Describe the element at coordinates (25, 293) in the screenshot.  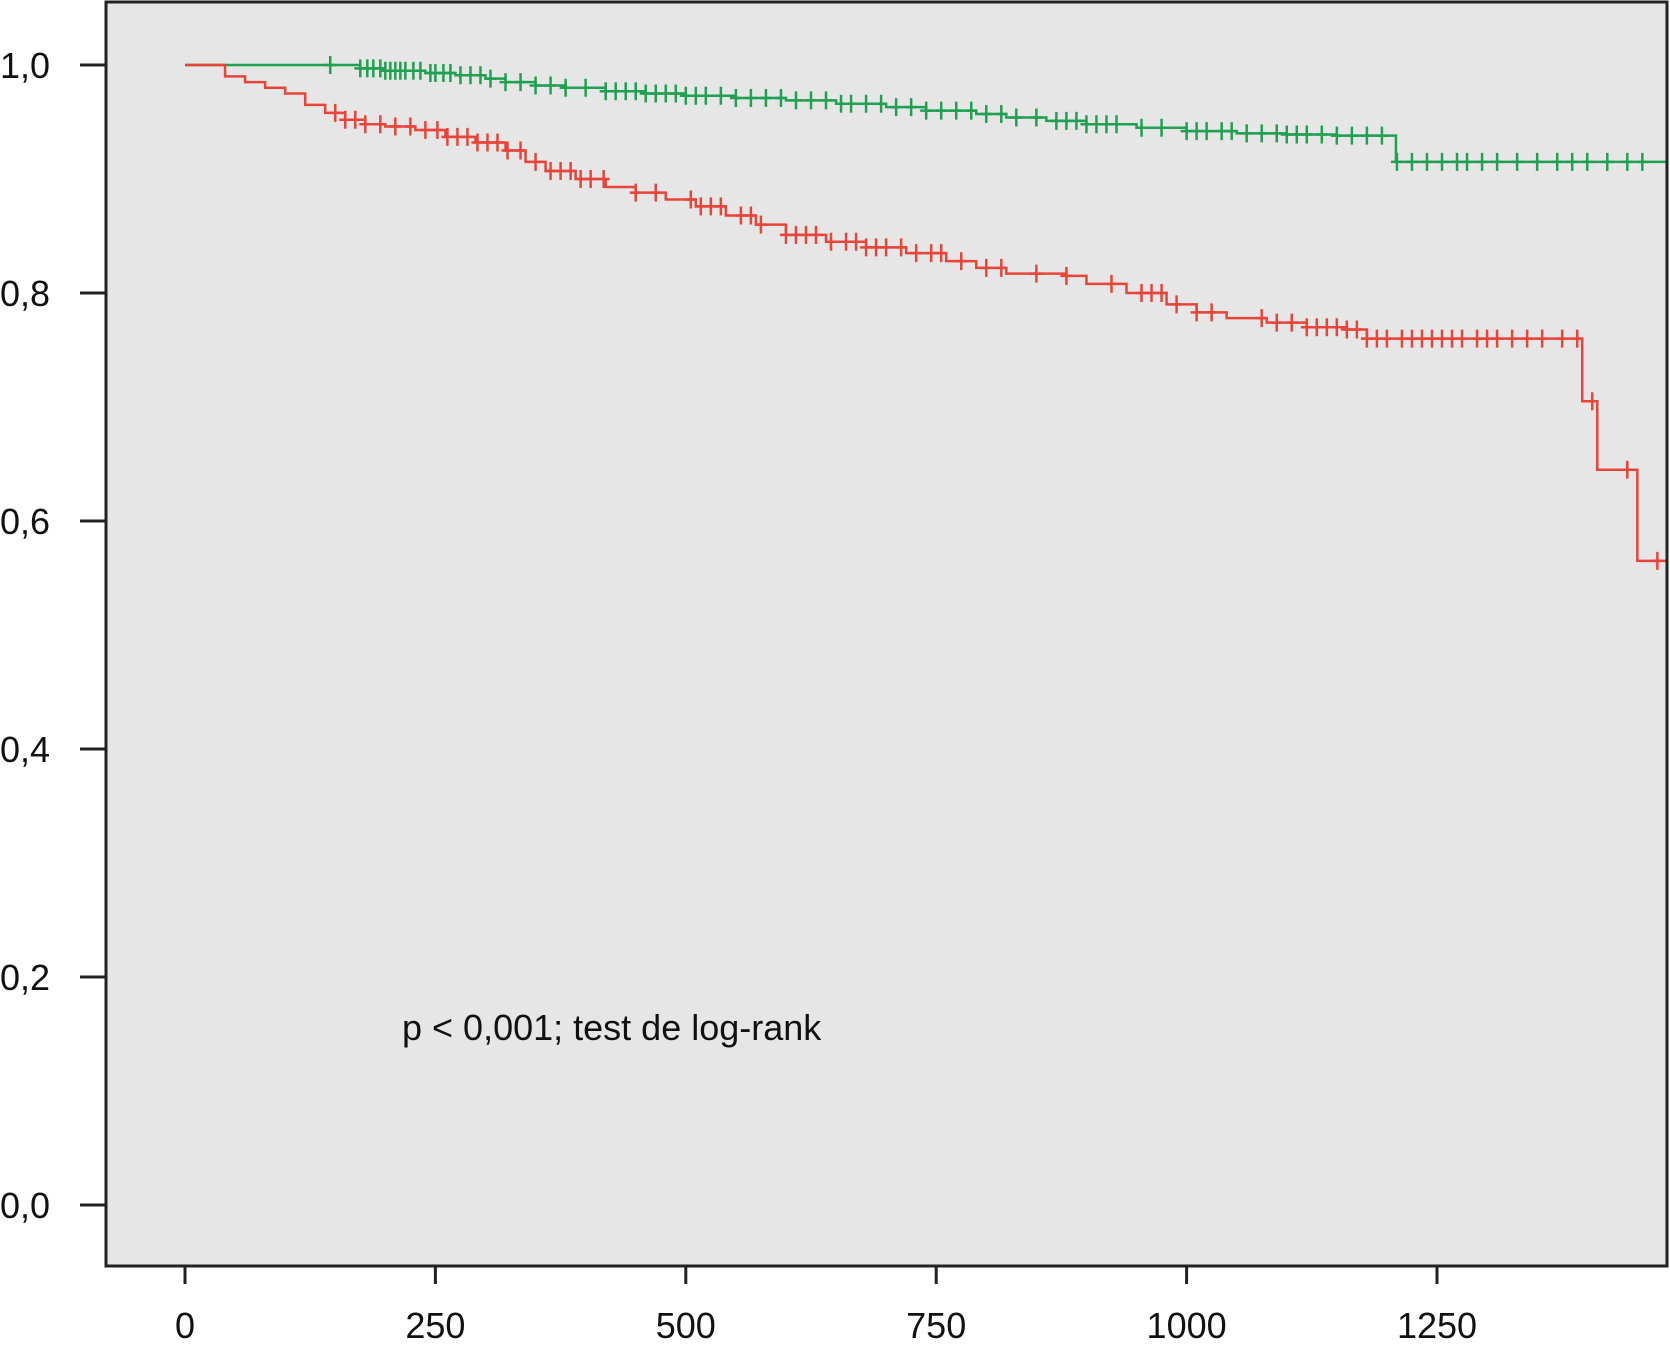
I see `y-tick-label: 0,8` at that location.